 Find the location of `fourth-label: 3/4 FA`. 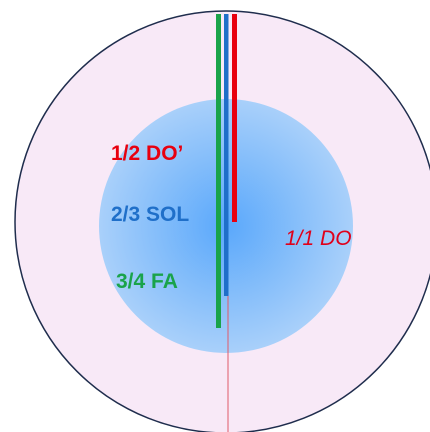

fourth-label: 3/4 FA is located at coordinates (147, 281).